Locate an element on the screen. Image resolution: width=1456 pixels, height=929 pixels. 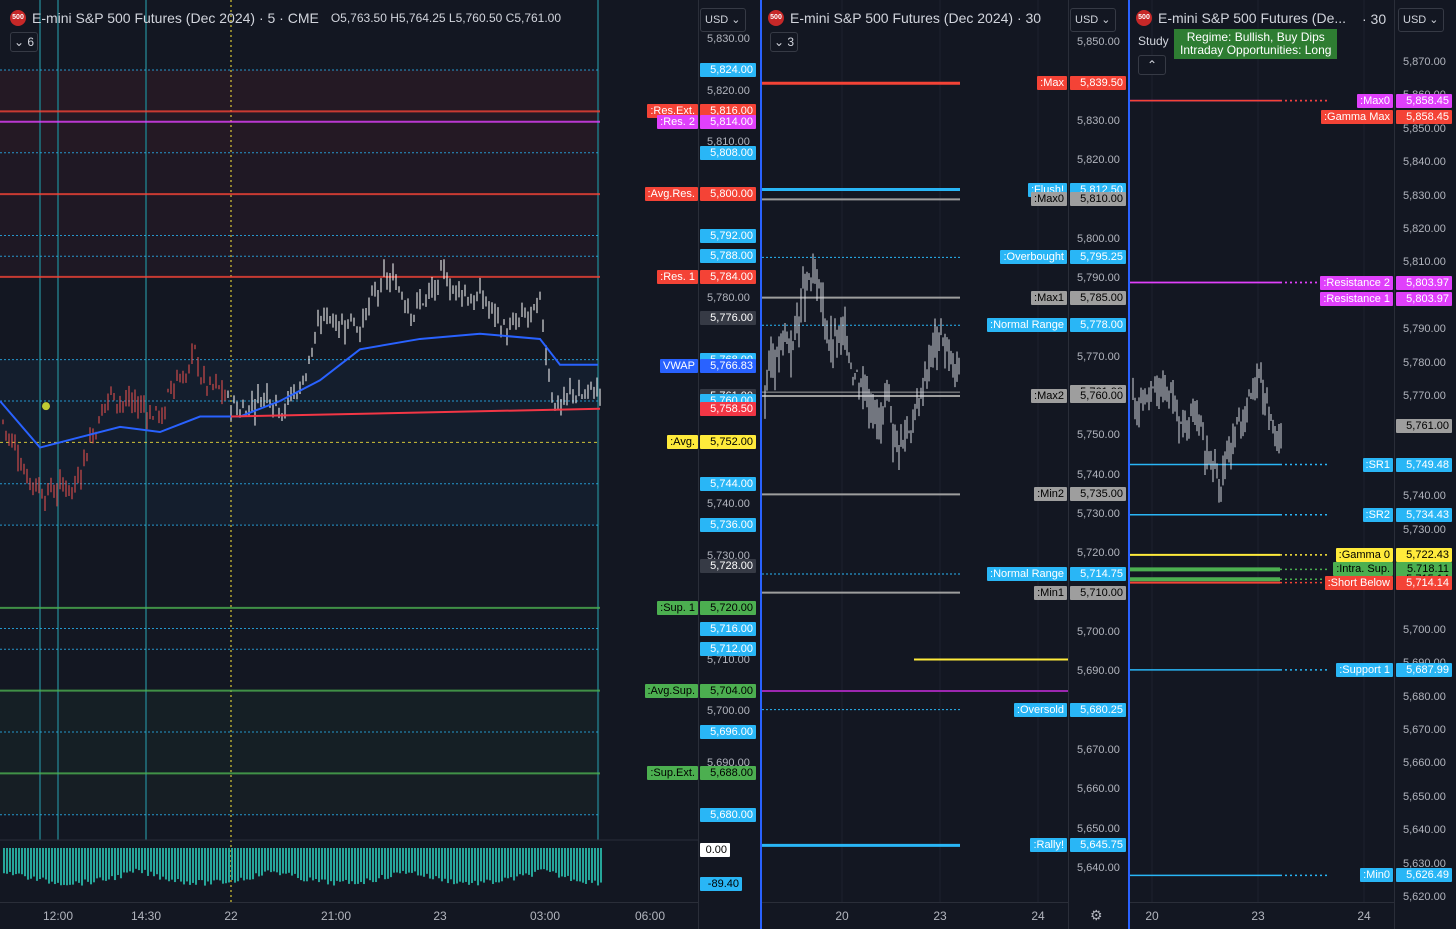
level-price-tag: 5,728.00 is located at coordinates (728, 566).